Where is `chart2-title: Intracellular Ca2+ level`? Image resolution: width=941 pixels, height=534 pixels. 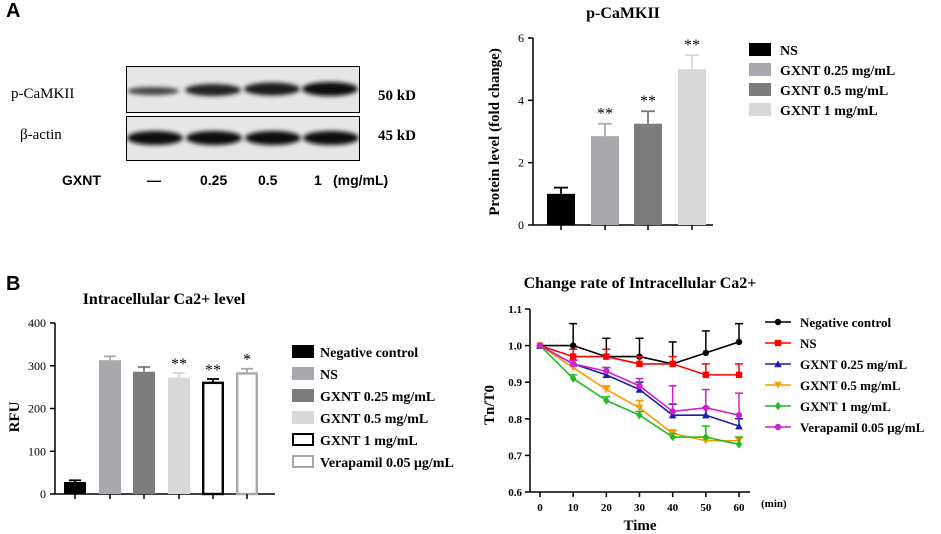 chart2-title: Intracellular Ca2+ level is located at coordinates (164, 299).